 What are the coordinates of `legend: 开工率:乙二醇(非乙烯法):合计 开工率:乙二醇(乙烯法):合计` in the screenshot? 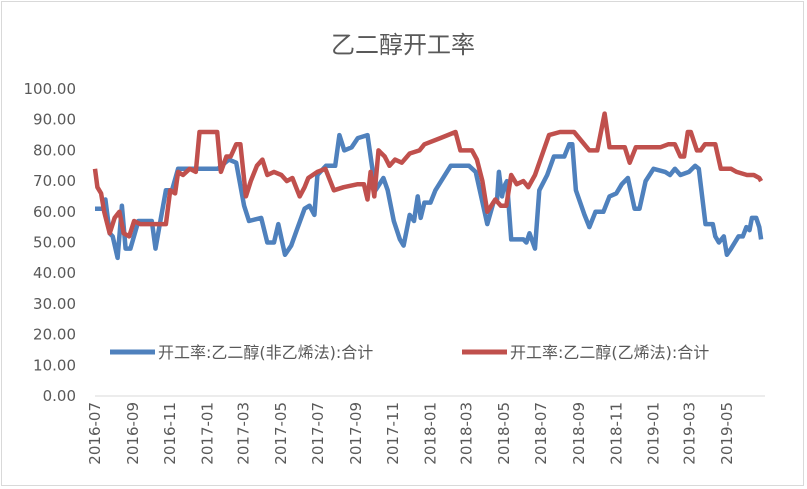 It's located at (409, 352).